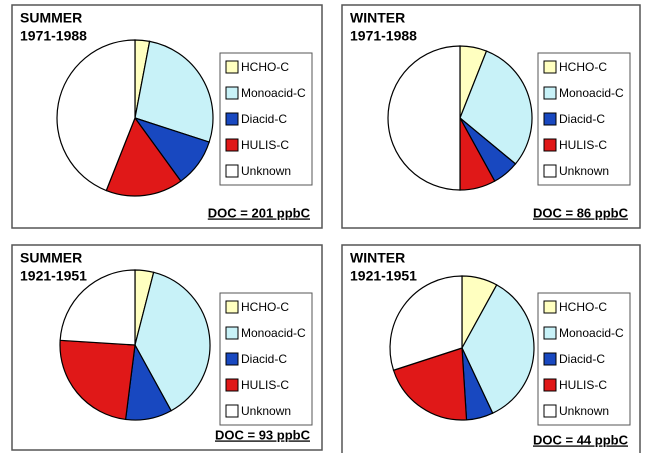  I want to click on annotation: DOC = 44 ppbC, so click(581, 439).